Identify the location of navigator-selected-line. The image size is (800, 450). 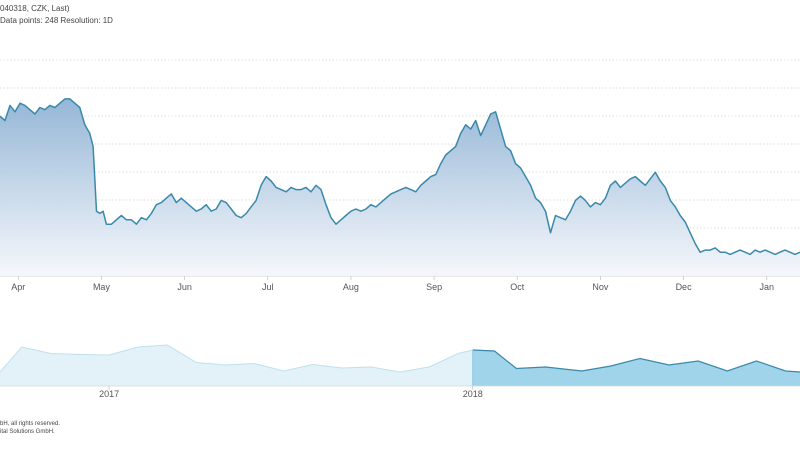
(636, 361).